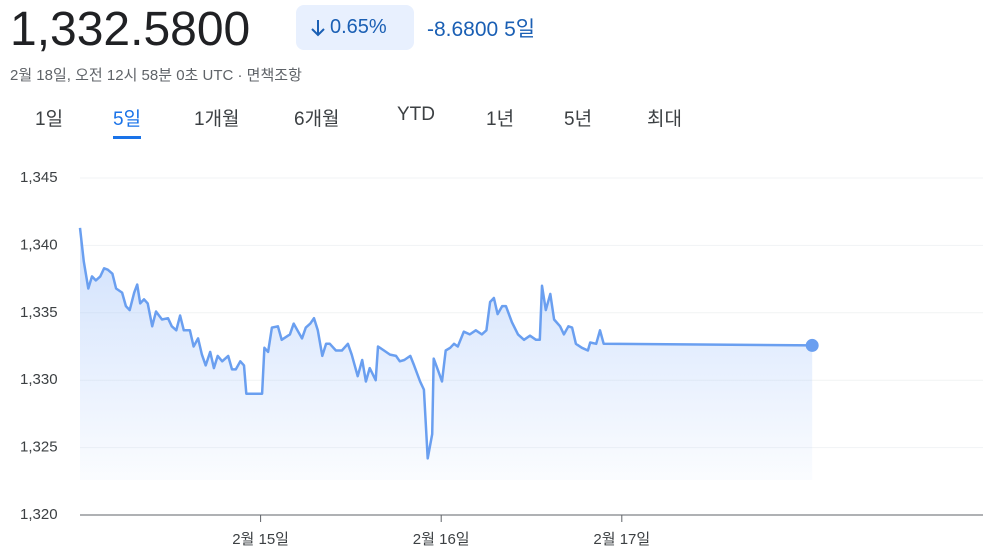  Describe the element at coordinates (664, 119) in the screenshot. I see `range-tab: 최대` at that location.